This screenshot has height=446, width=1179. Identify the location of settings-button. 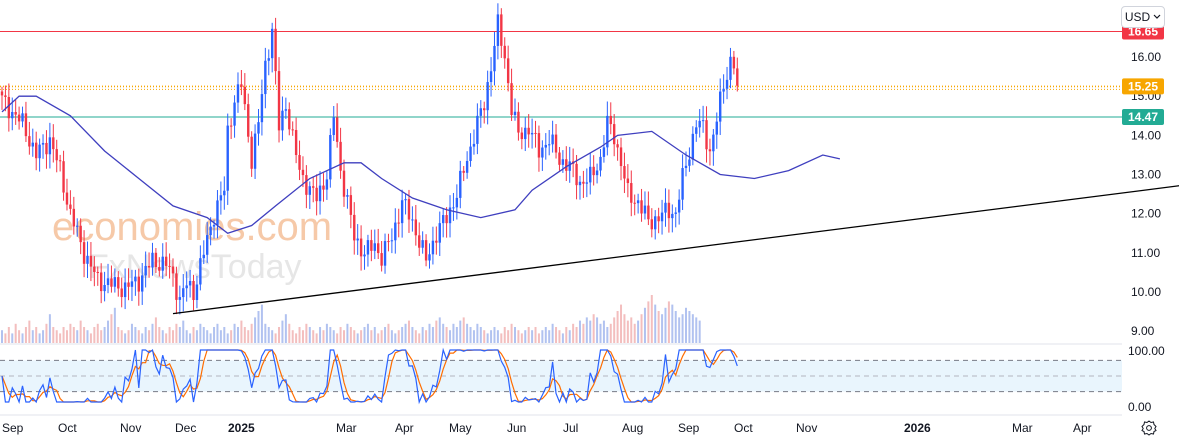
(1149, 428).